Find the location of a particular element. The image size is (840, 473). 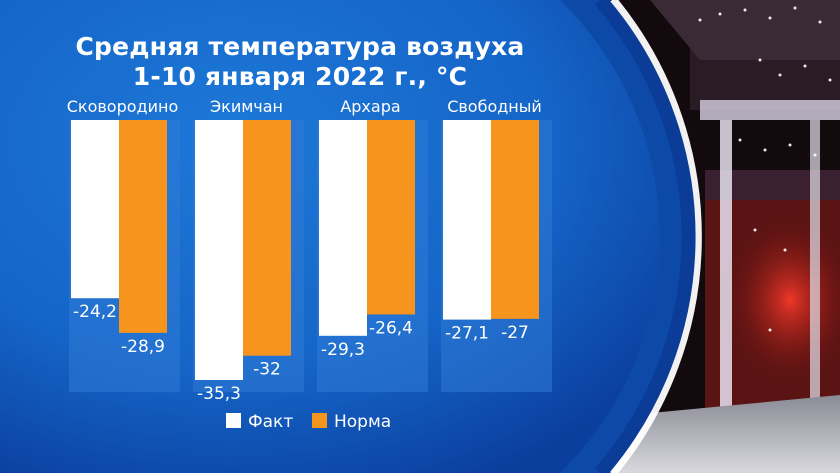

data-label: -26,4 is located at coordinates (391, 328).